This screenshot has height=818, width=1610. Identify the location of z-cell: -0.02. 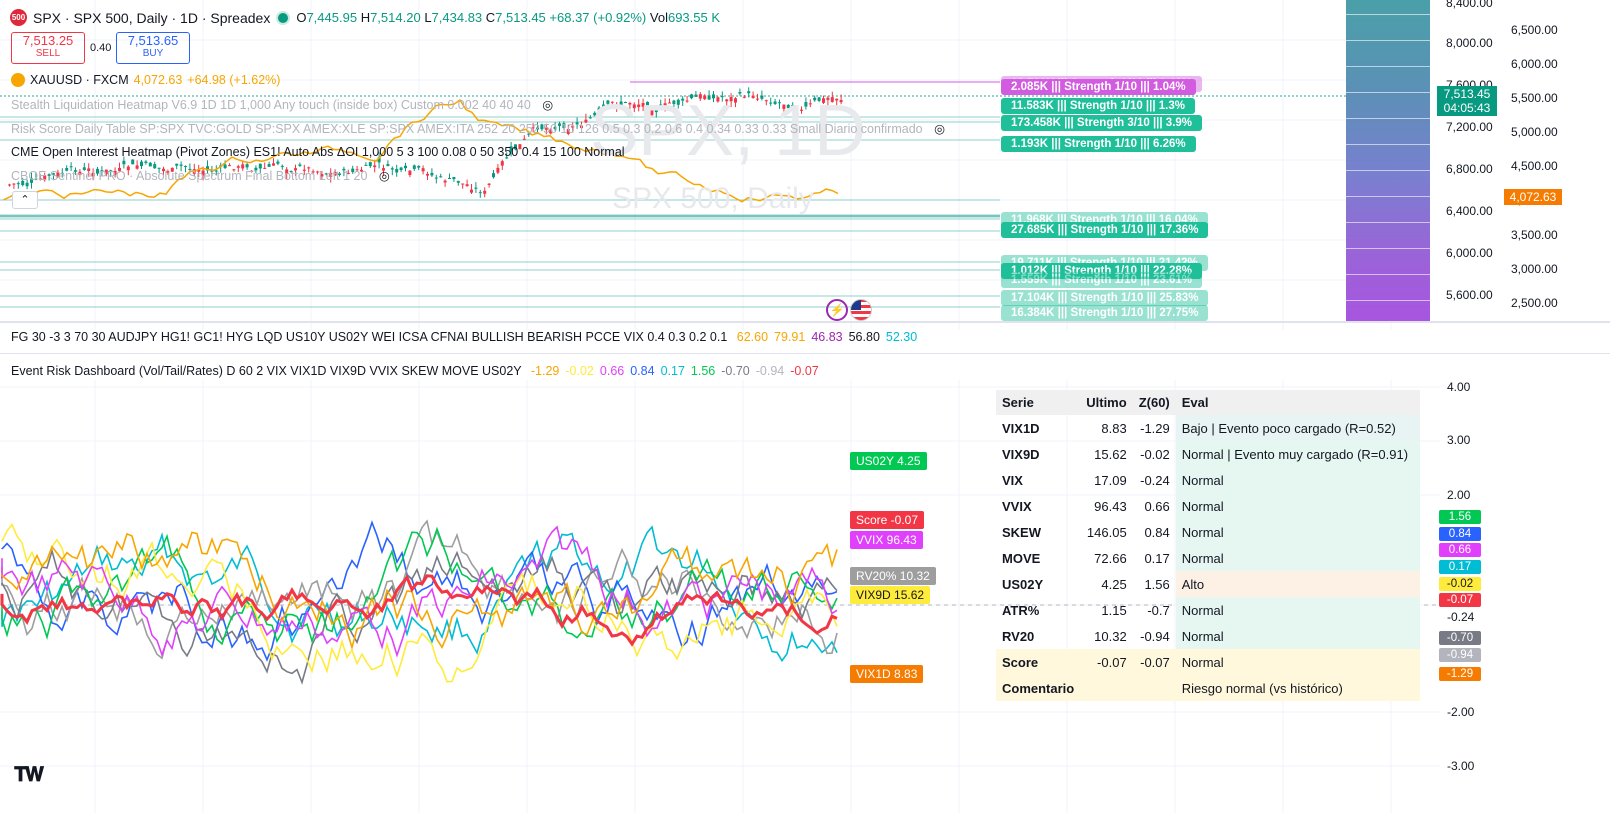
(1155, 454).